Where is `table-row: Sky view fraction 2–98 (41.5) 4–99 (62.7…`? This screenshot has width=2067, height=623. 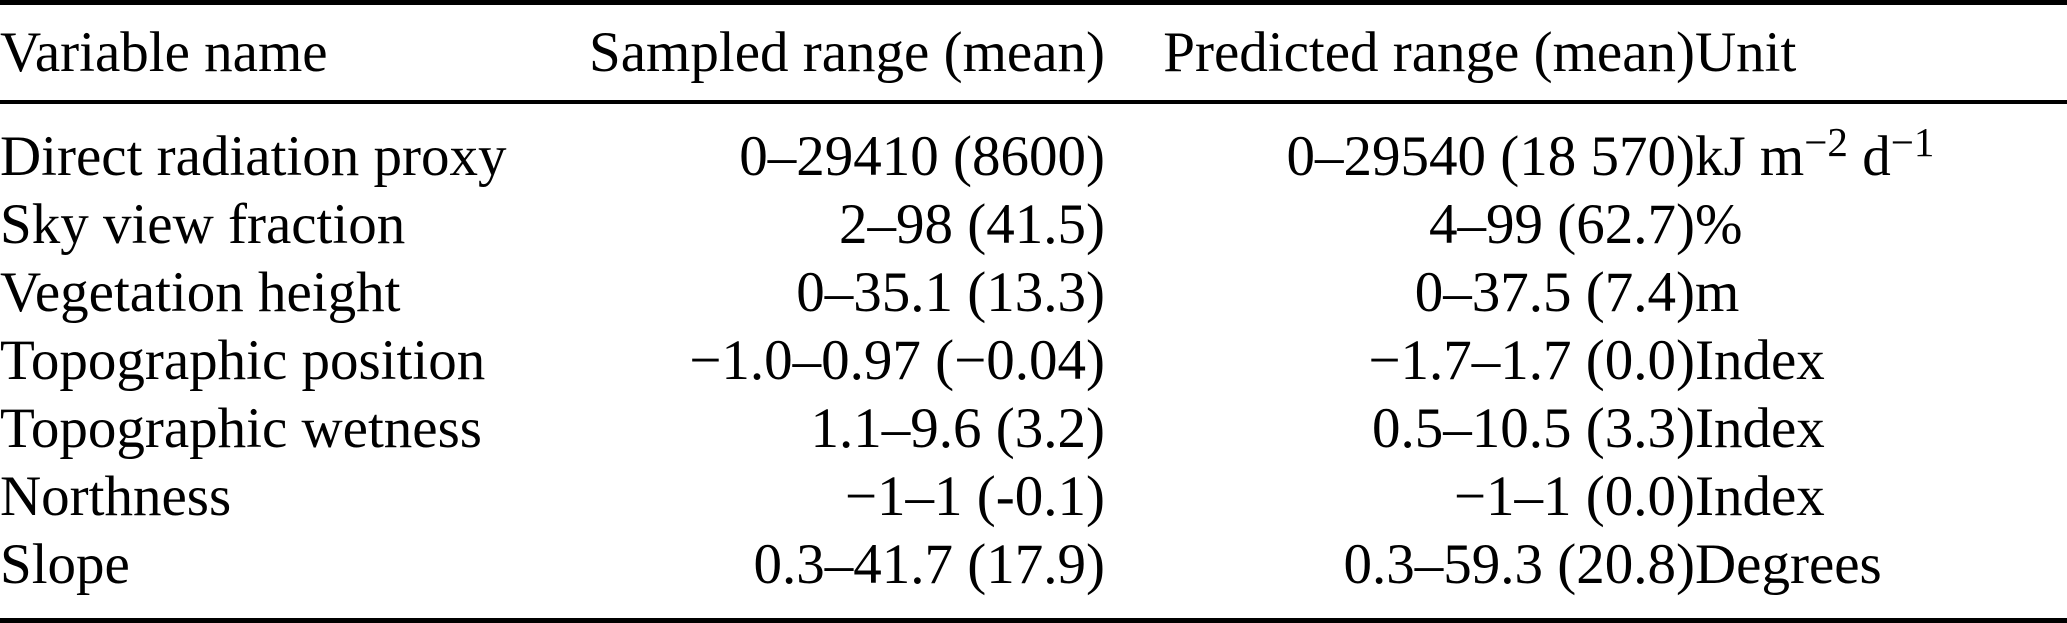 table-row: Sky view fraction 2–98 (41.5) 4–99 (62.7… is located at coordinates (1033, 224).